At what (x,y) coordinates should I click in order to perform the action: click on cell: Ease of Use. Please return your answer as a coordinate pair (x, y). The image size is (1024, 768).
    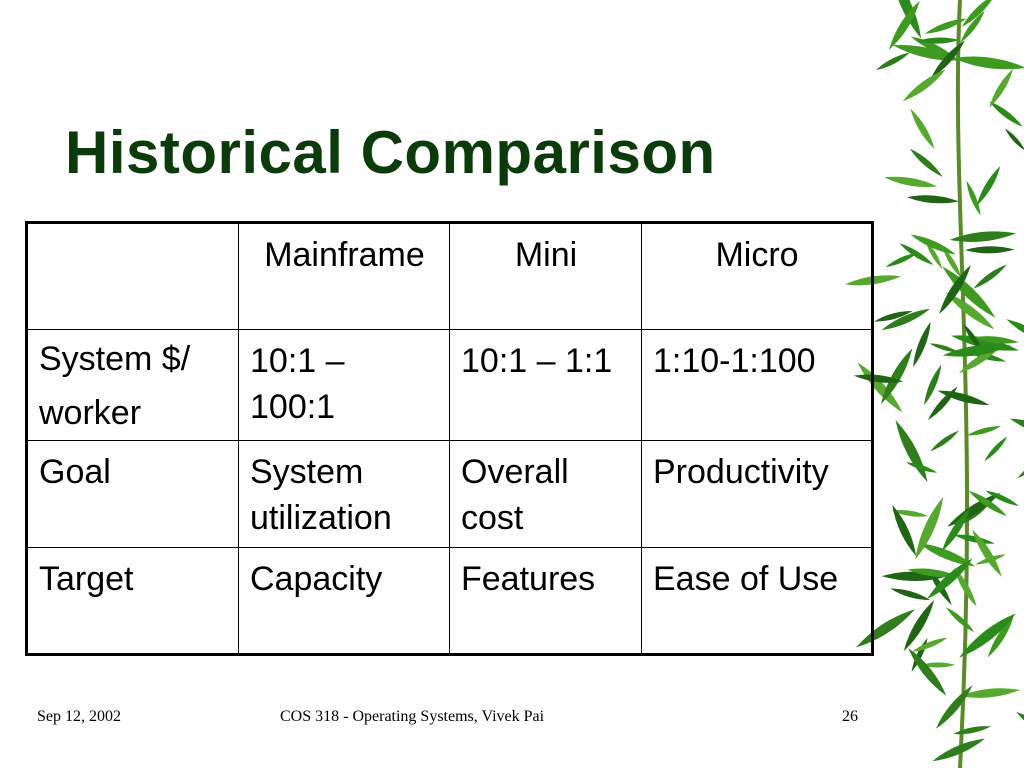
    Looking at the image, I should click on (757, 601).